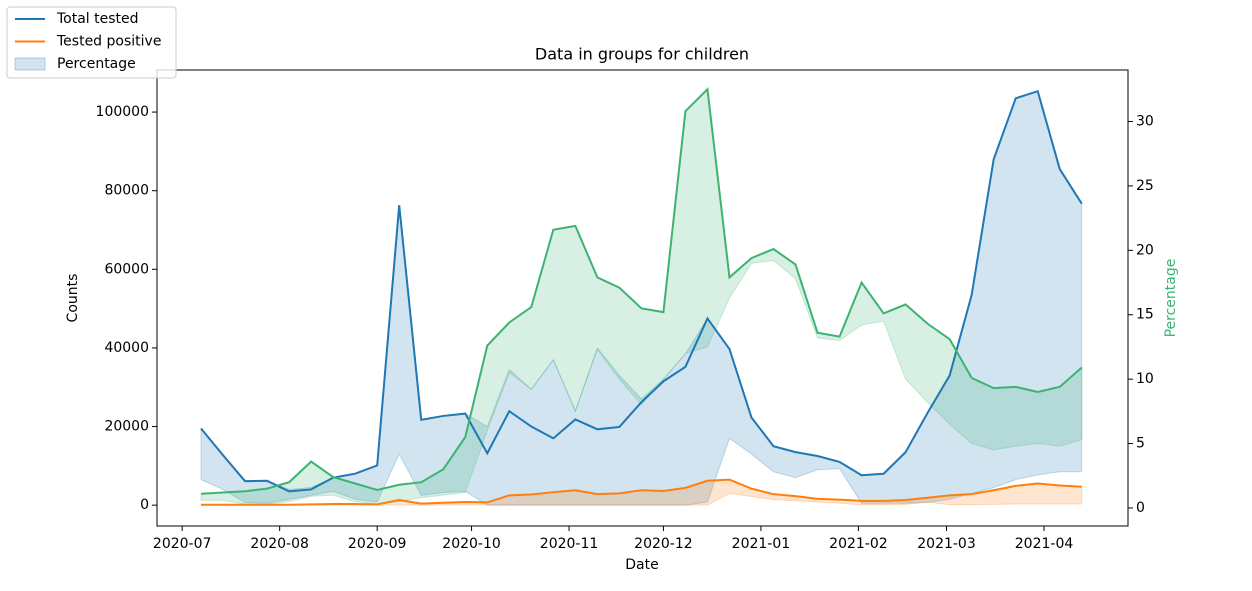 This screenshot has height=591, width=1252. What do you see at coordinates (96, 64) in the screenshot?
I see `legend-label: Percentage` at bounding box center [96, 64].